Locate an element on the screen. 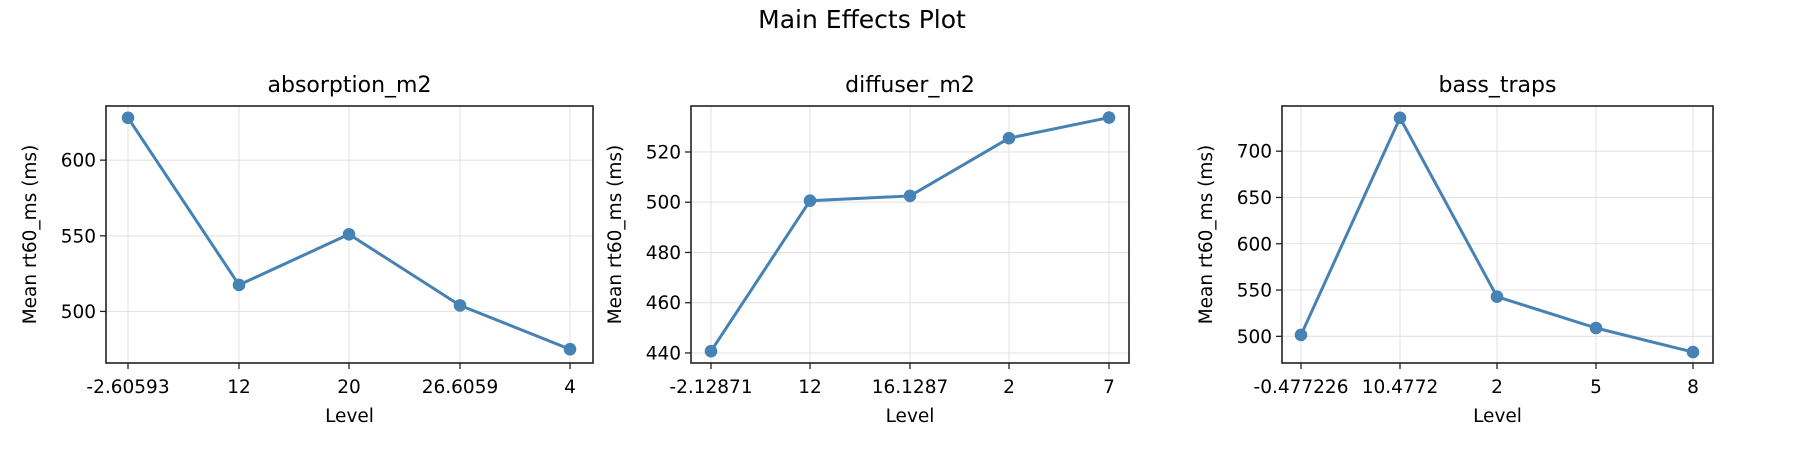  x-tick-label: -0.477226 is located at coordinates (1301, 387).